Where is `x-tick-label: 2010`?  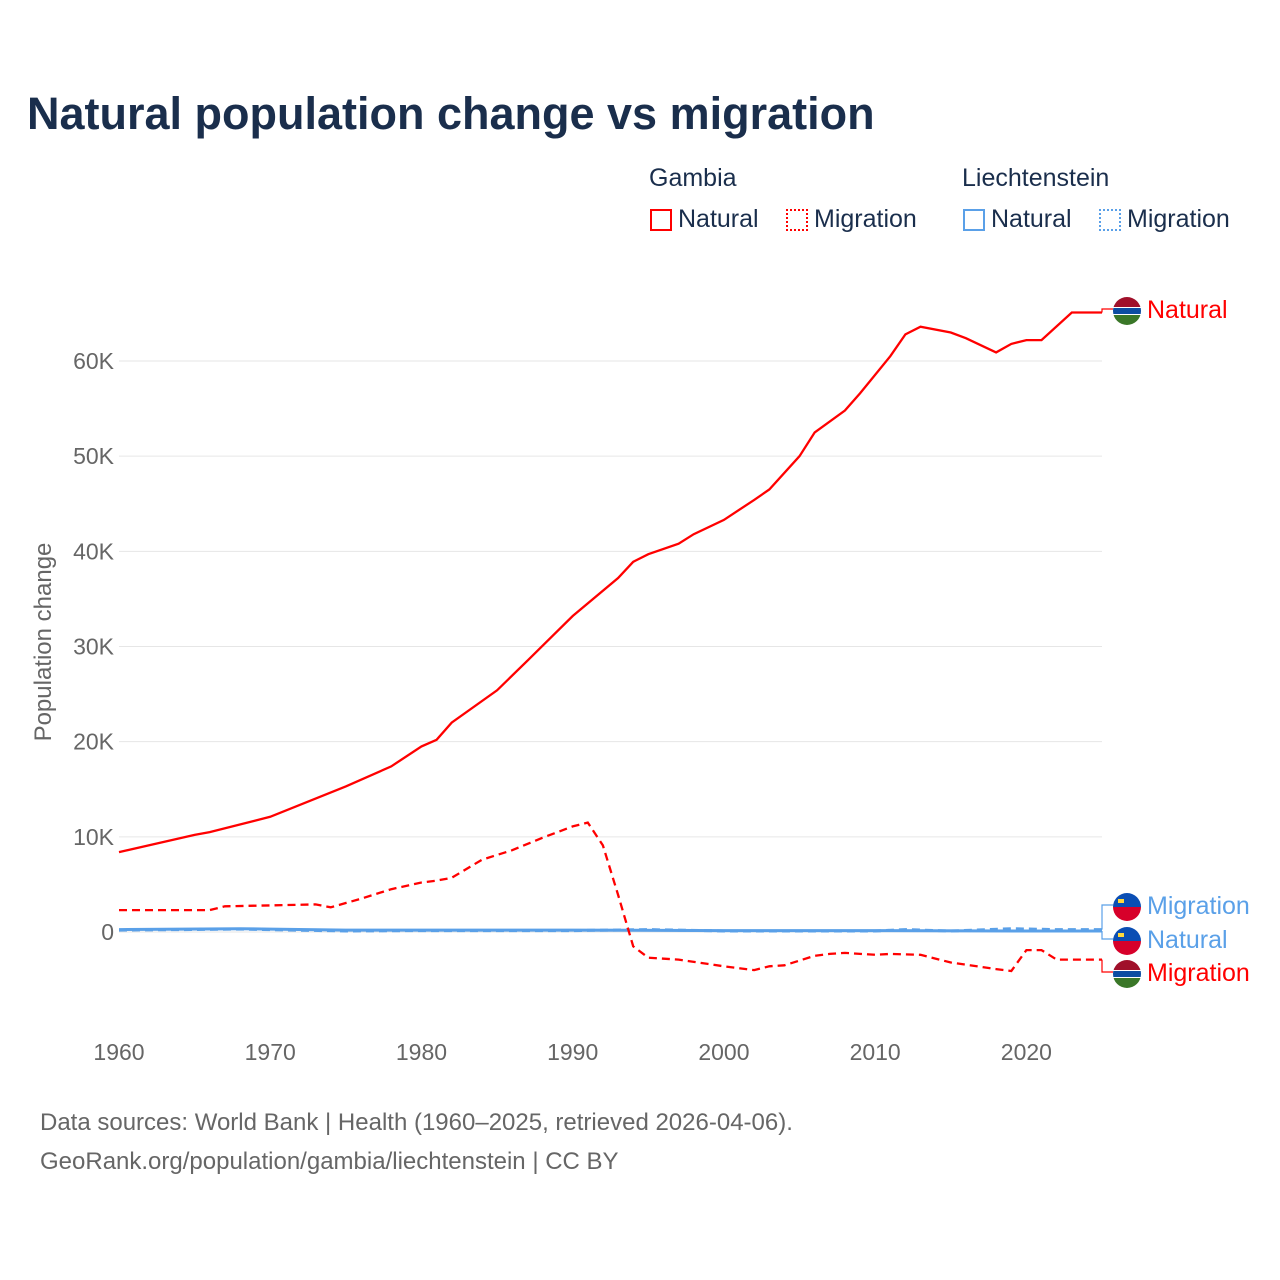 x-tick-label: 2010 is located at coordinates (875, 1052).